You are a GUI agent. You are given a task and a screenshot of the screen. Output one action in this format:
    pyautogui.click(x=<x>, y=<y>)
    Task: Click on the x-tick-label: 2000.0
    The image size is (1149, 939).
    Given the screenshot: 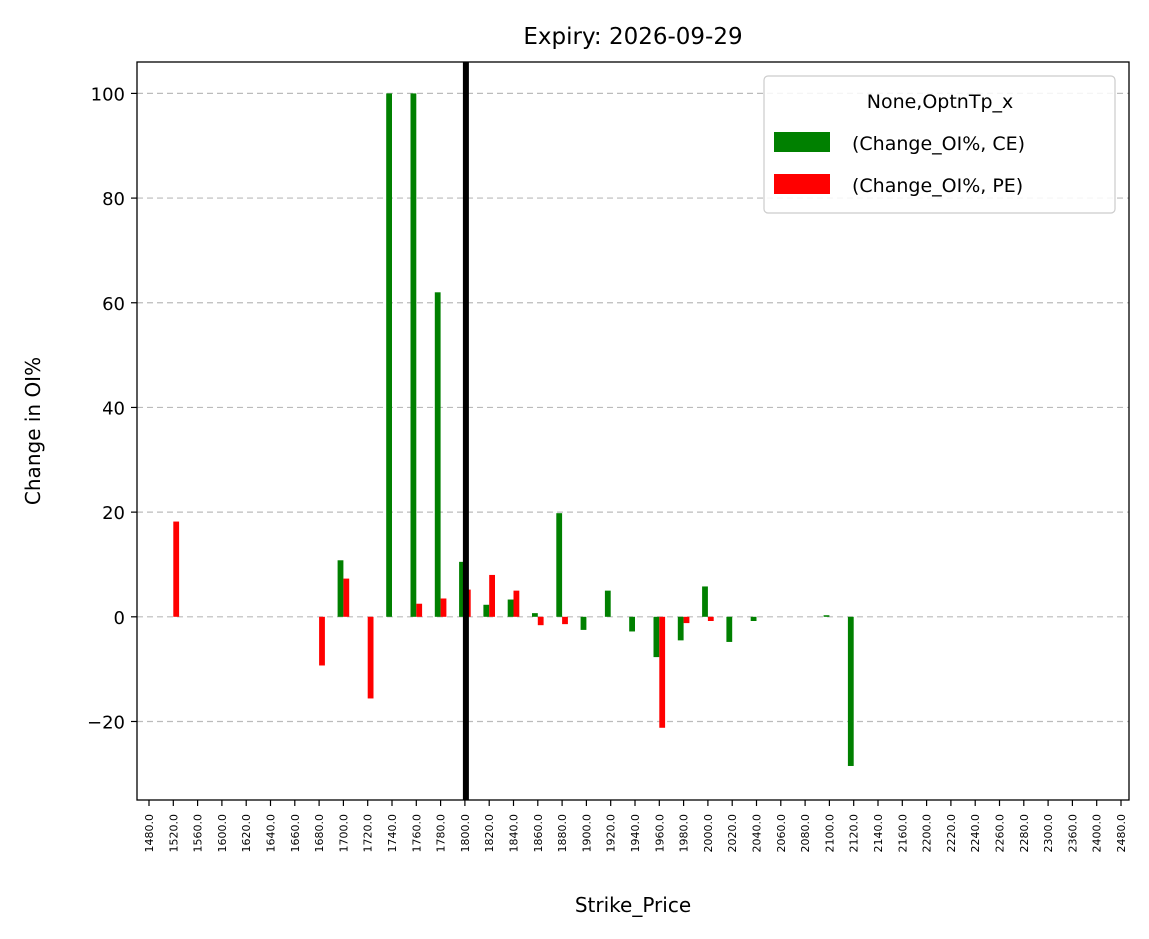 What is the action you would take?
    pyautogui.click(x=708, y=833)
    